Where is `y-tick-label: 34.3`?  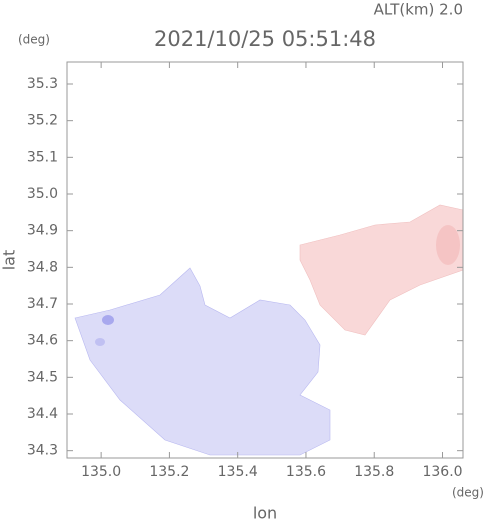 y-tick-label: 34.3 is located at coordinates (42, 451).